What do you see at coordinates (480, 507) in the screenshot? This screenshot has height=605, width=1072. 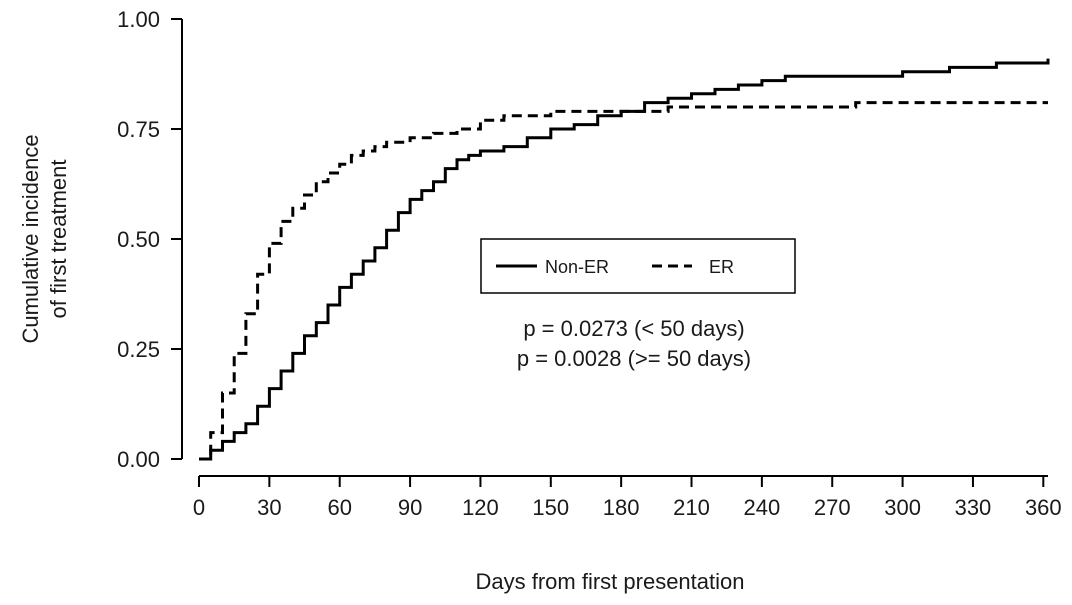 I see `x-tick-label: 120` at bounding box center [480, 507].